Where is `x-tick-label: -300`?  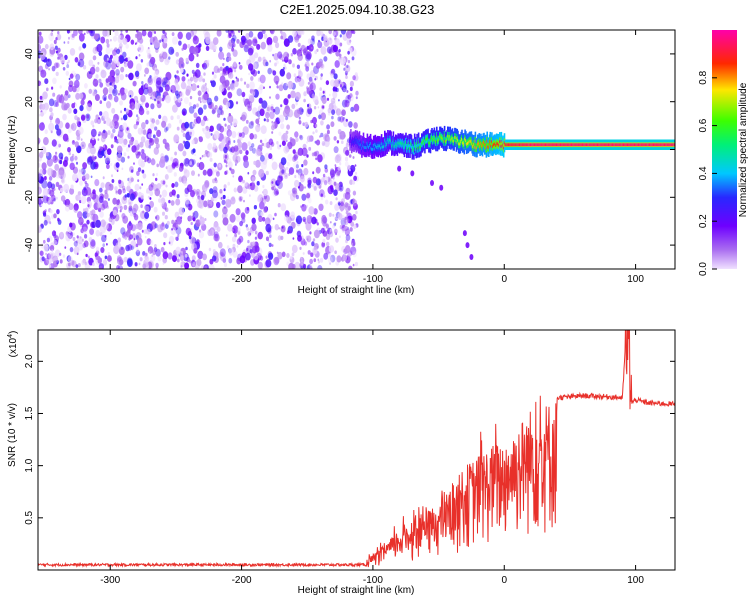
x-tick-label: -300 is located at coordinates (110, 580).